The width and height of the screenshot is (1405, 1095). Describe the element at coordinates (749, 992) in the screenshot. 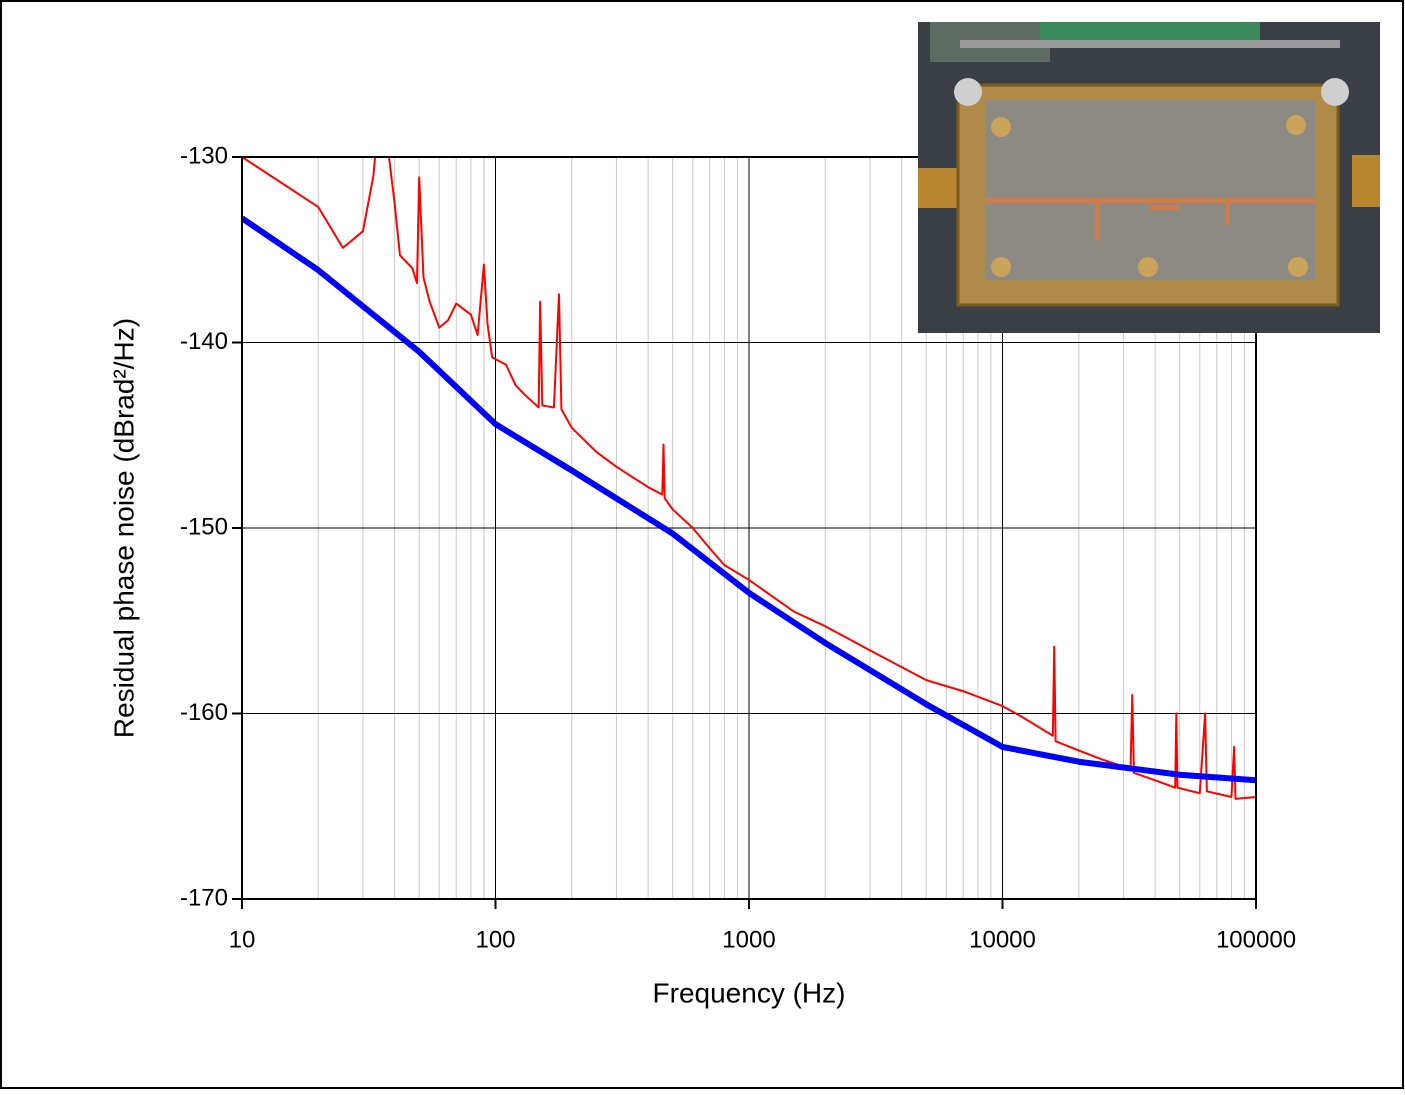

I see `x-axis-label: Frequency (Hz)` at that location.